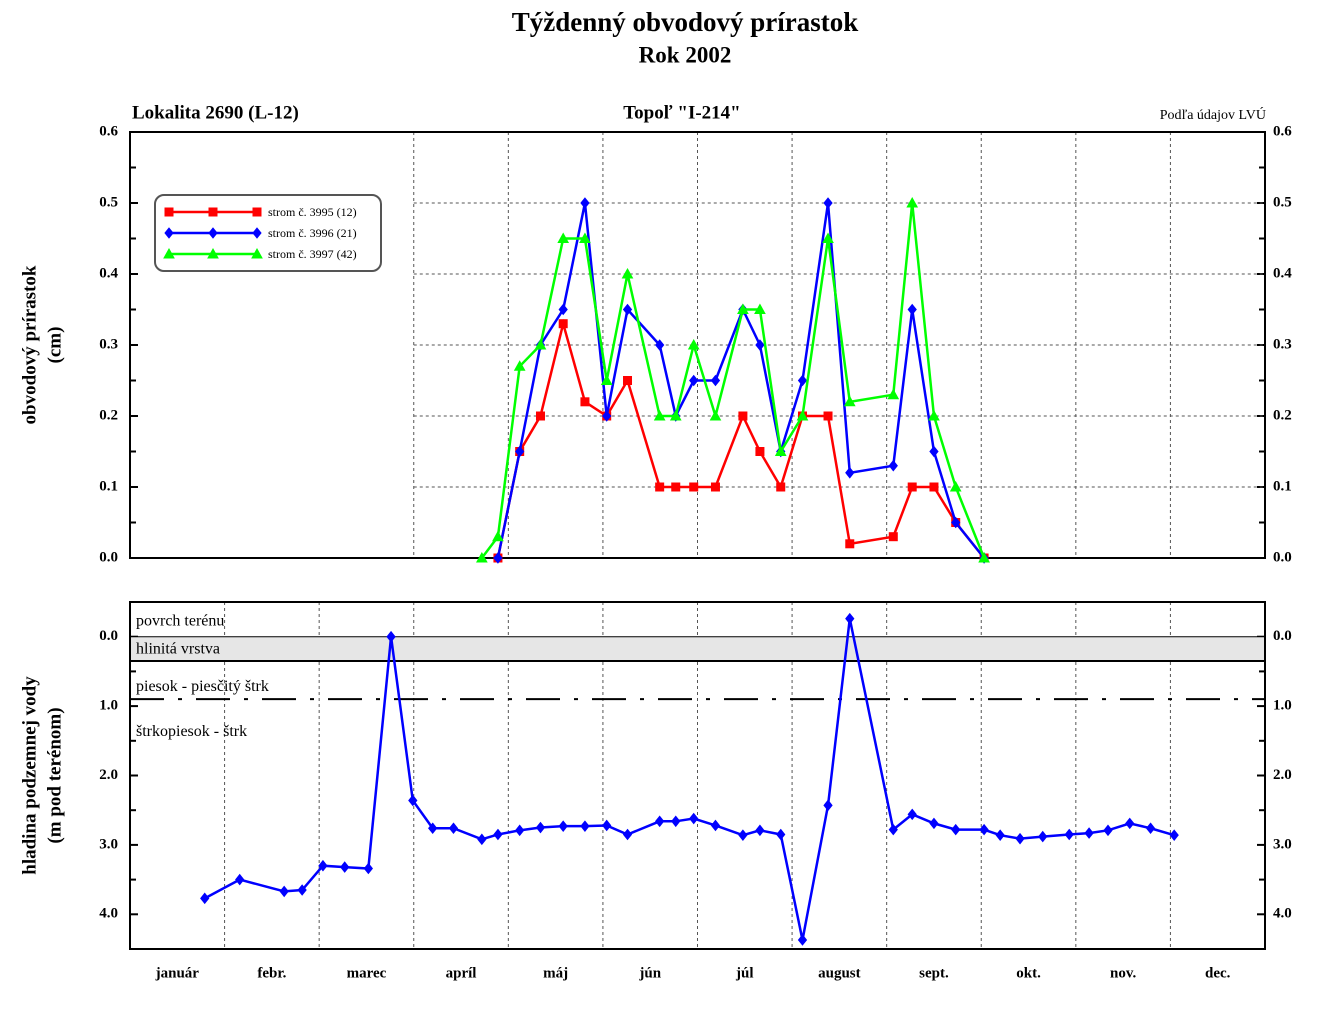 Image resolution: width=1341 pixels, height=1009 pixels. What do you see at coordinates (108, 914) in the screenshot?
I see `y-tick-label: 4.0` at bounding box center [108, 914].